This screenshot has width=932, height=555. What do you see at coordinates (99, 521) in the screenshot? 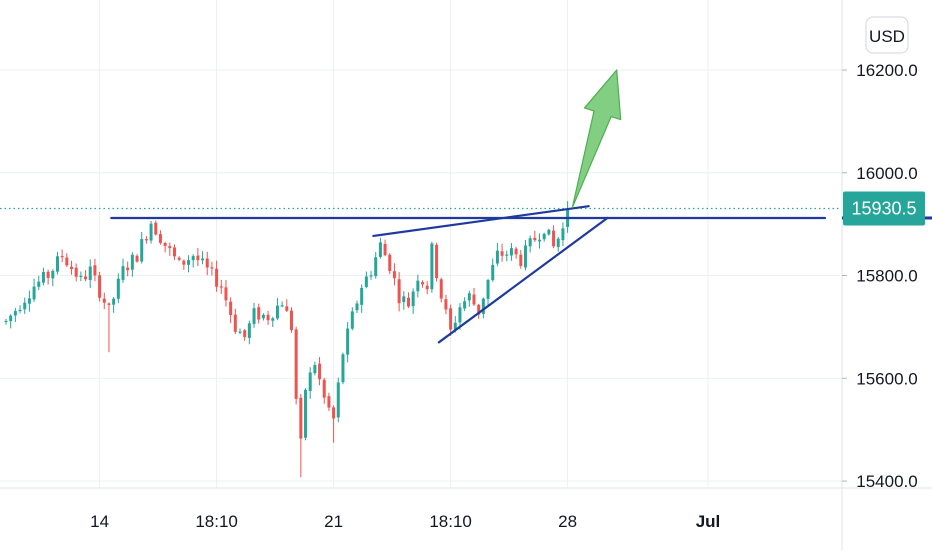
I see `x-tick-label: 14` at bounding box center [99, 521].